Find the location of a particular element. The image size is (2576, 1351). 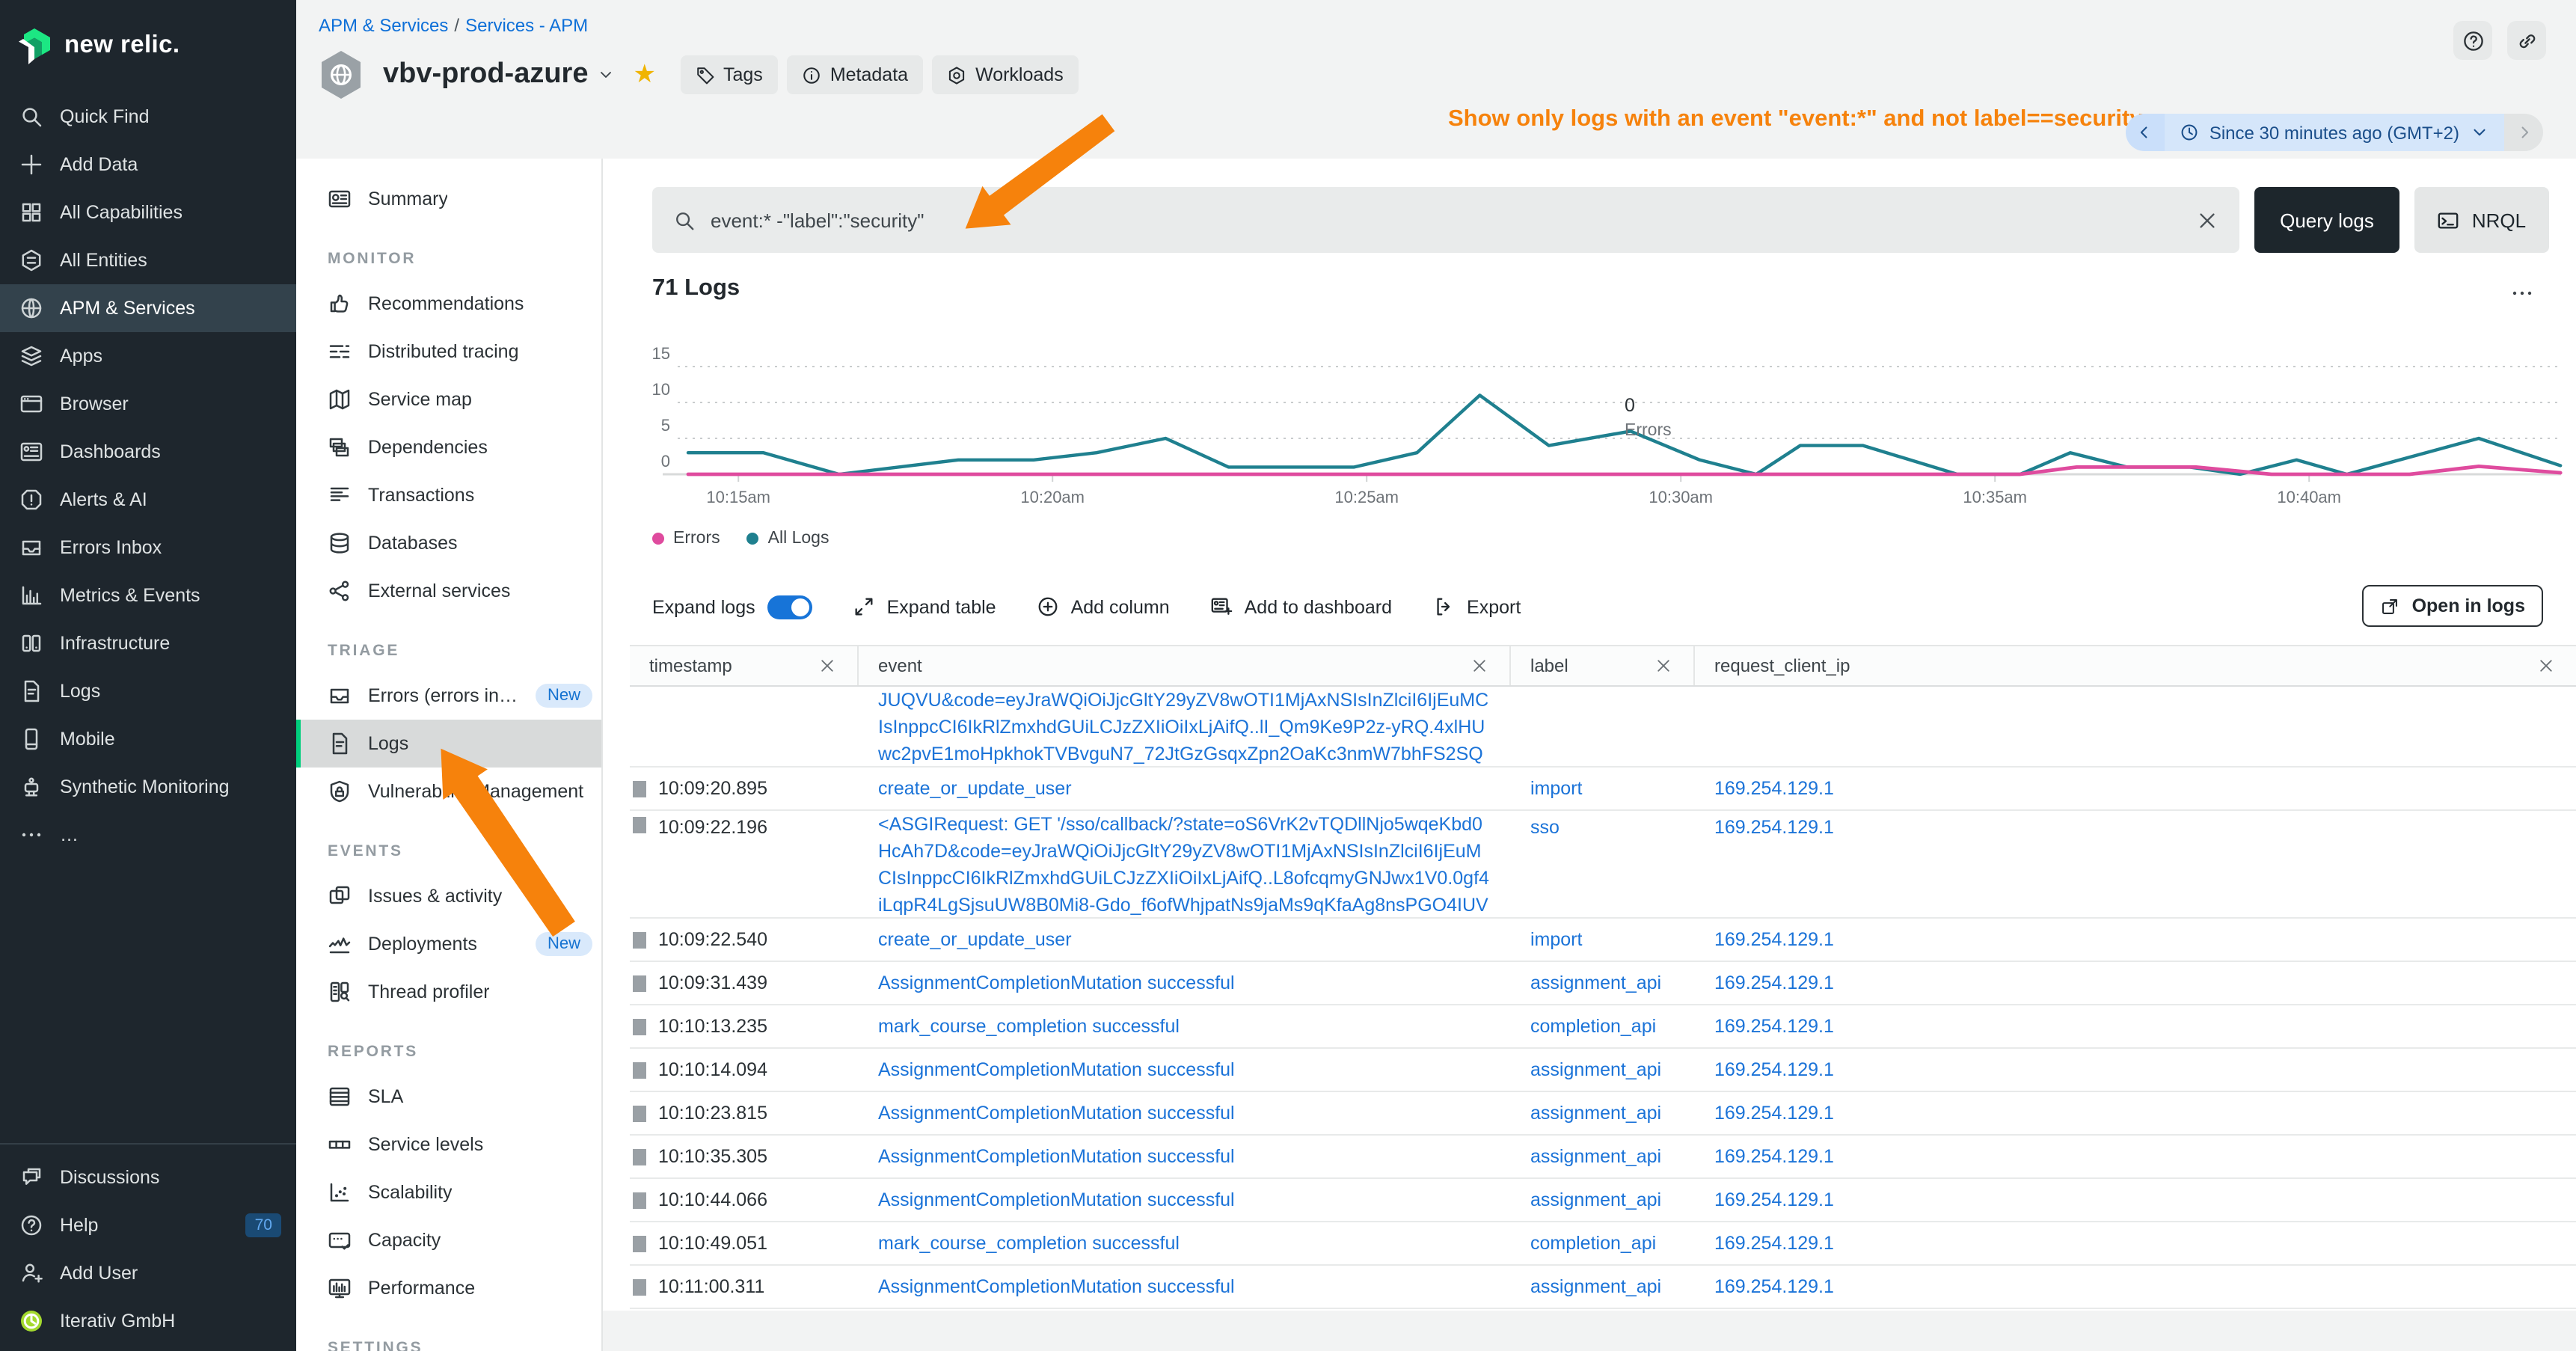

add-to-dashboard-button: Add to dashboard is located at coordinates (1301, 606).